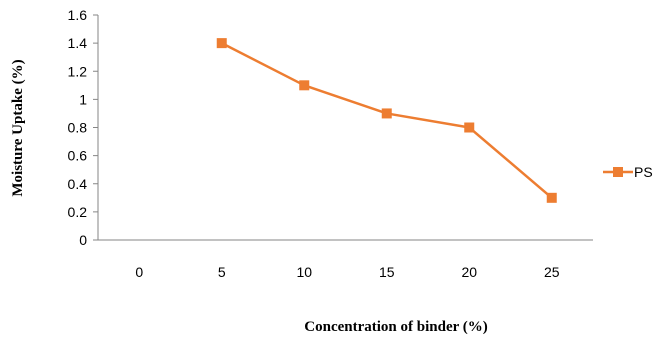 The width and height of the screenshot is (656, 339). I want to click on y-tick-label: 0.6, so click(78, 156).